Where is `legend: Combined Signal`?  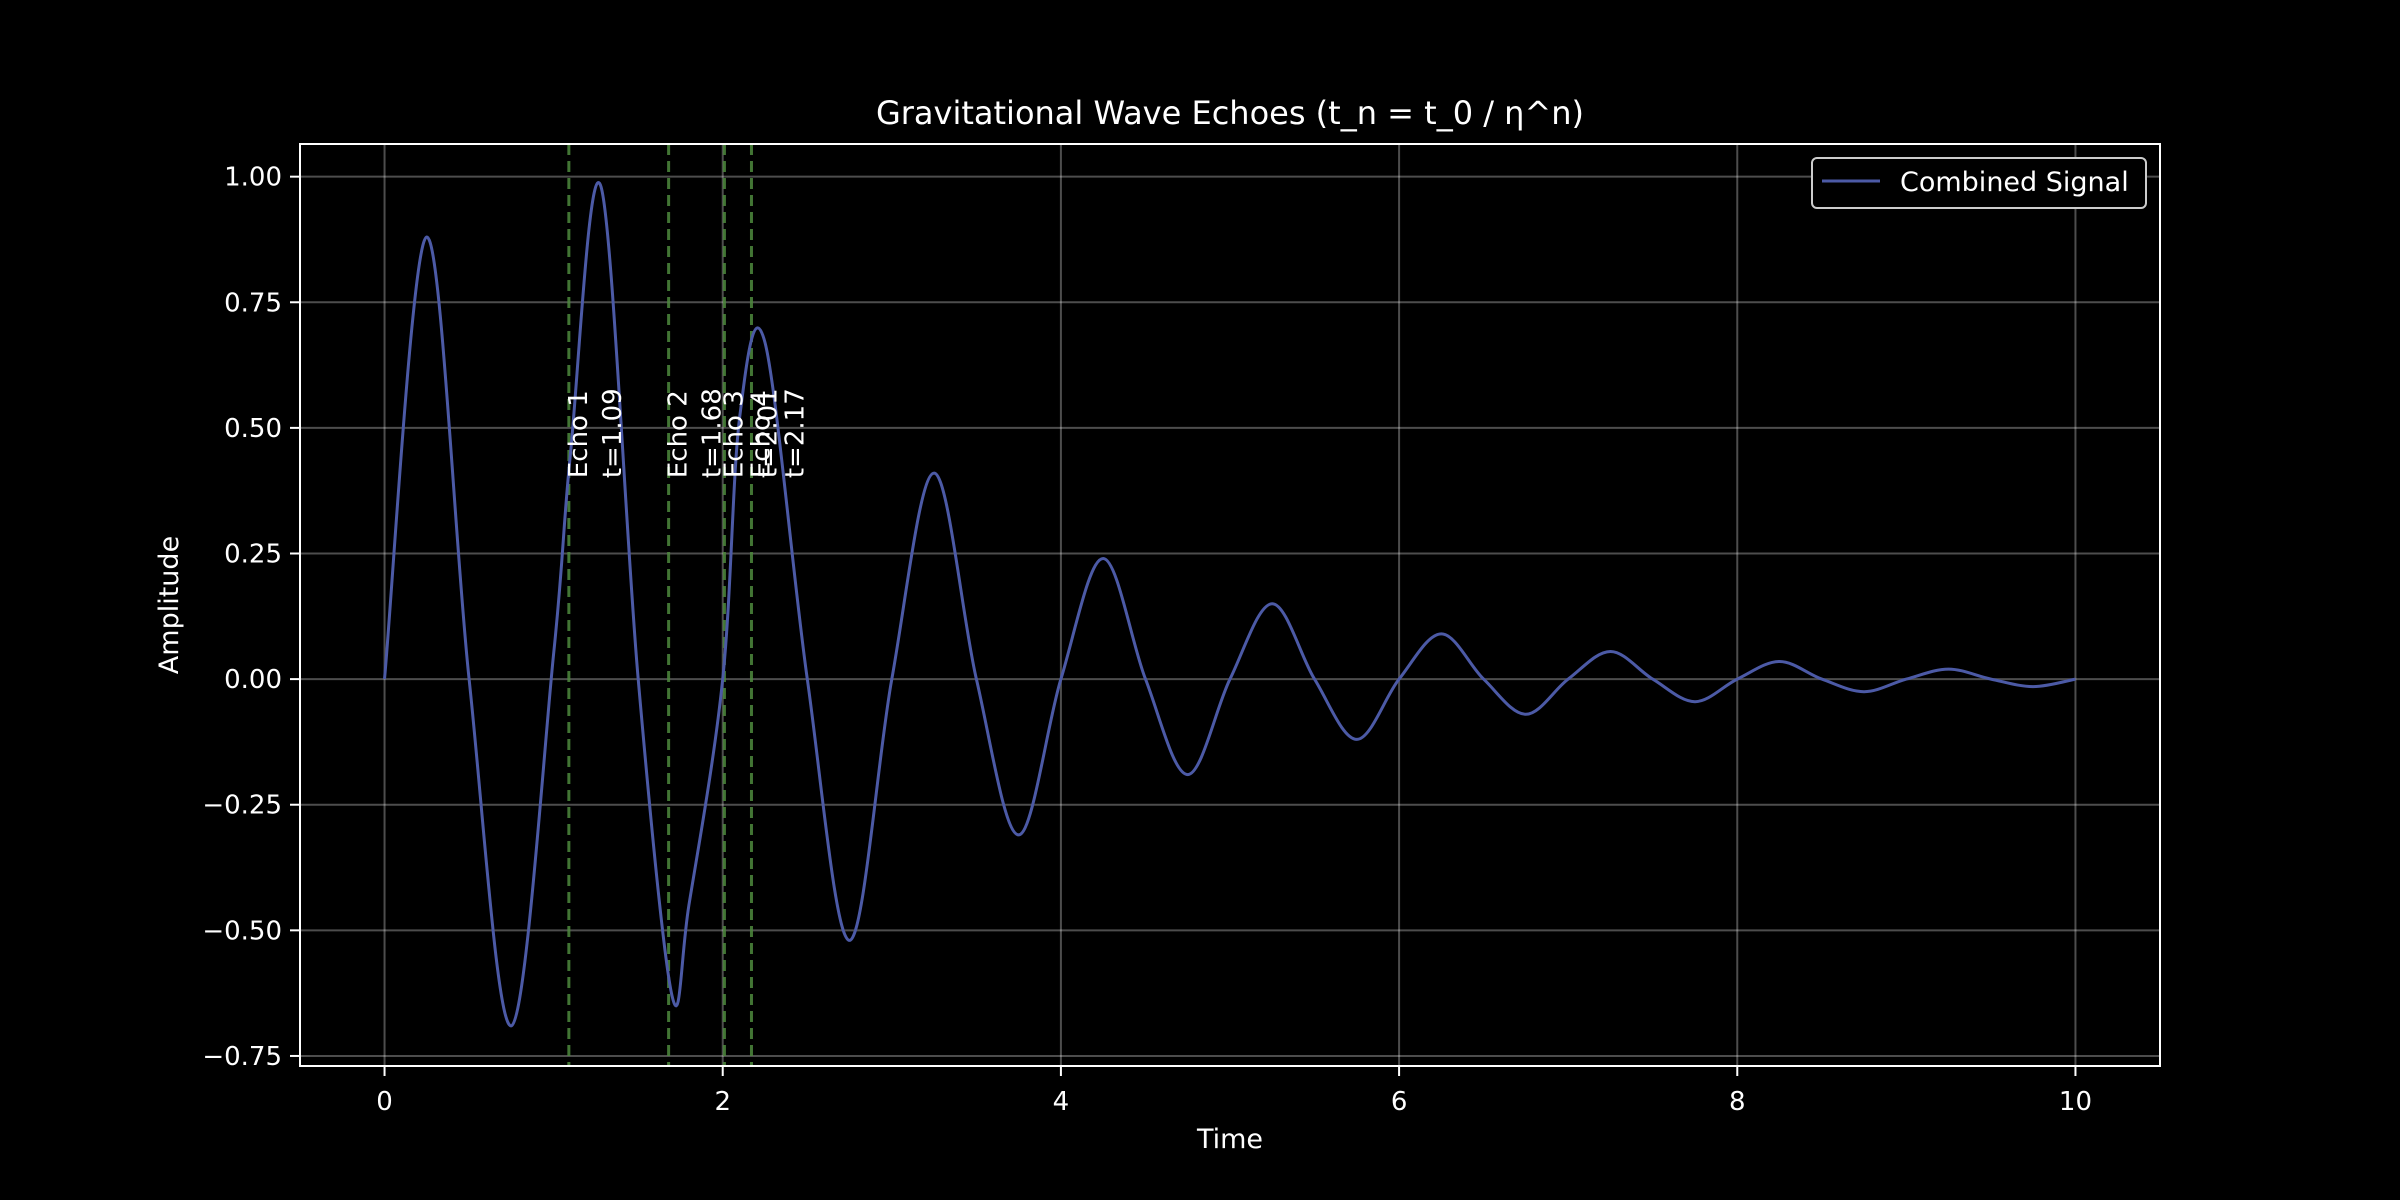 legend: Combined Signal is located at coordinates (1979, 183).